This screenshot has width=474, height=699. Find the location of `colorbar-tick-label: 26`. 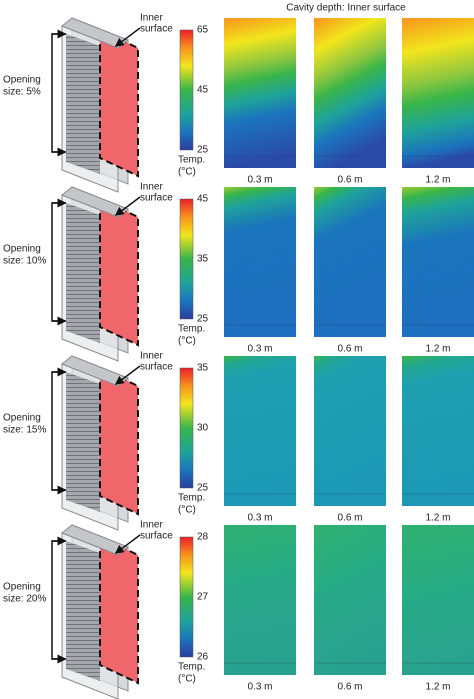

colorbar-tick-label: 26 is located at coordinates (203, 657).